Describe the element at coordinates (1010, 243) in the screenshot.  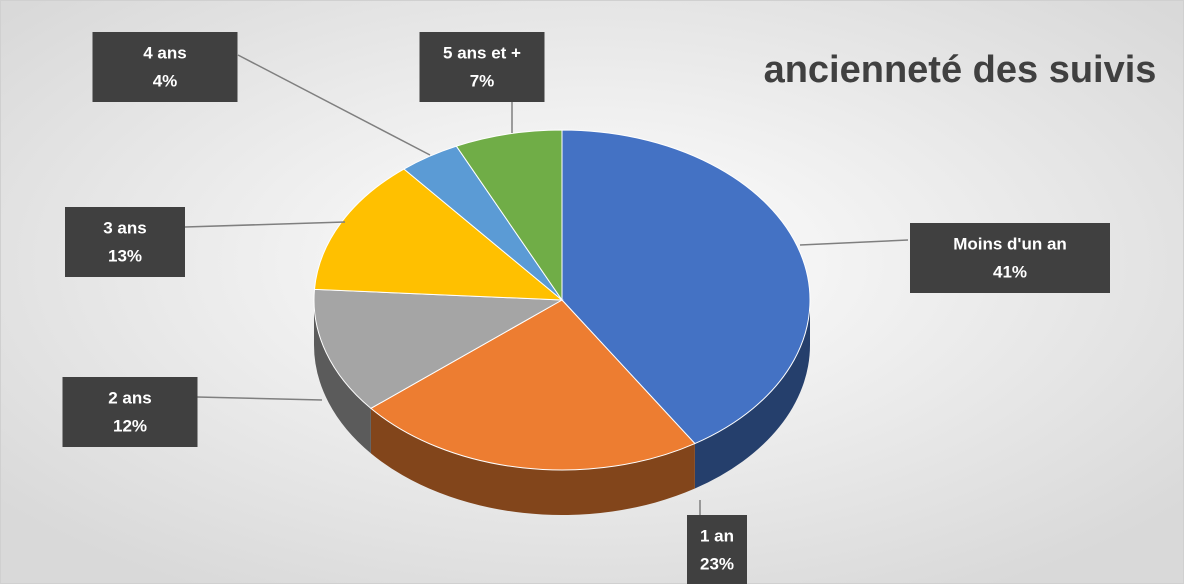
I see `data-label-name: Moins d'un an` at that location.